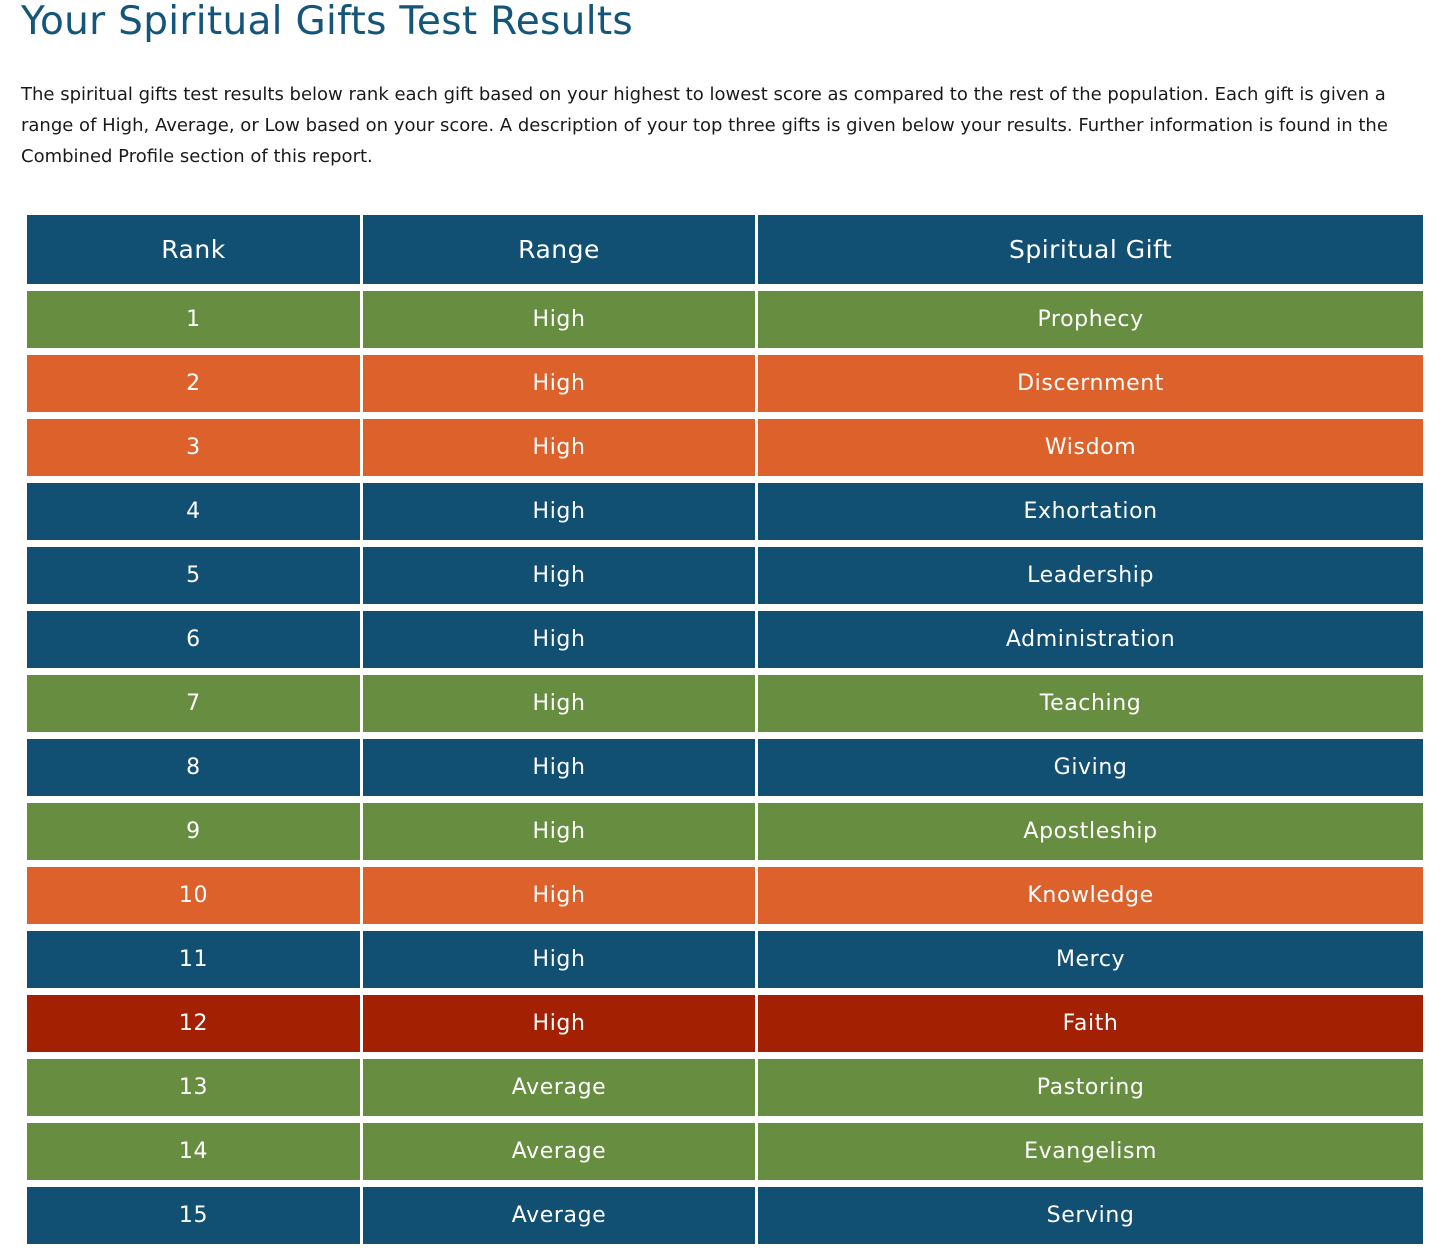 The image size is (1456, 1251). What do you see at coordinates (1090, 639) in the screenshot?
I see `gift-cell: Administration` at bounding box center [1090, 639].